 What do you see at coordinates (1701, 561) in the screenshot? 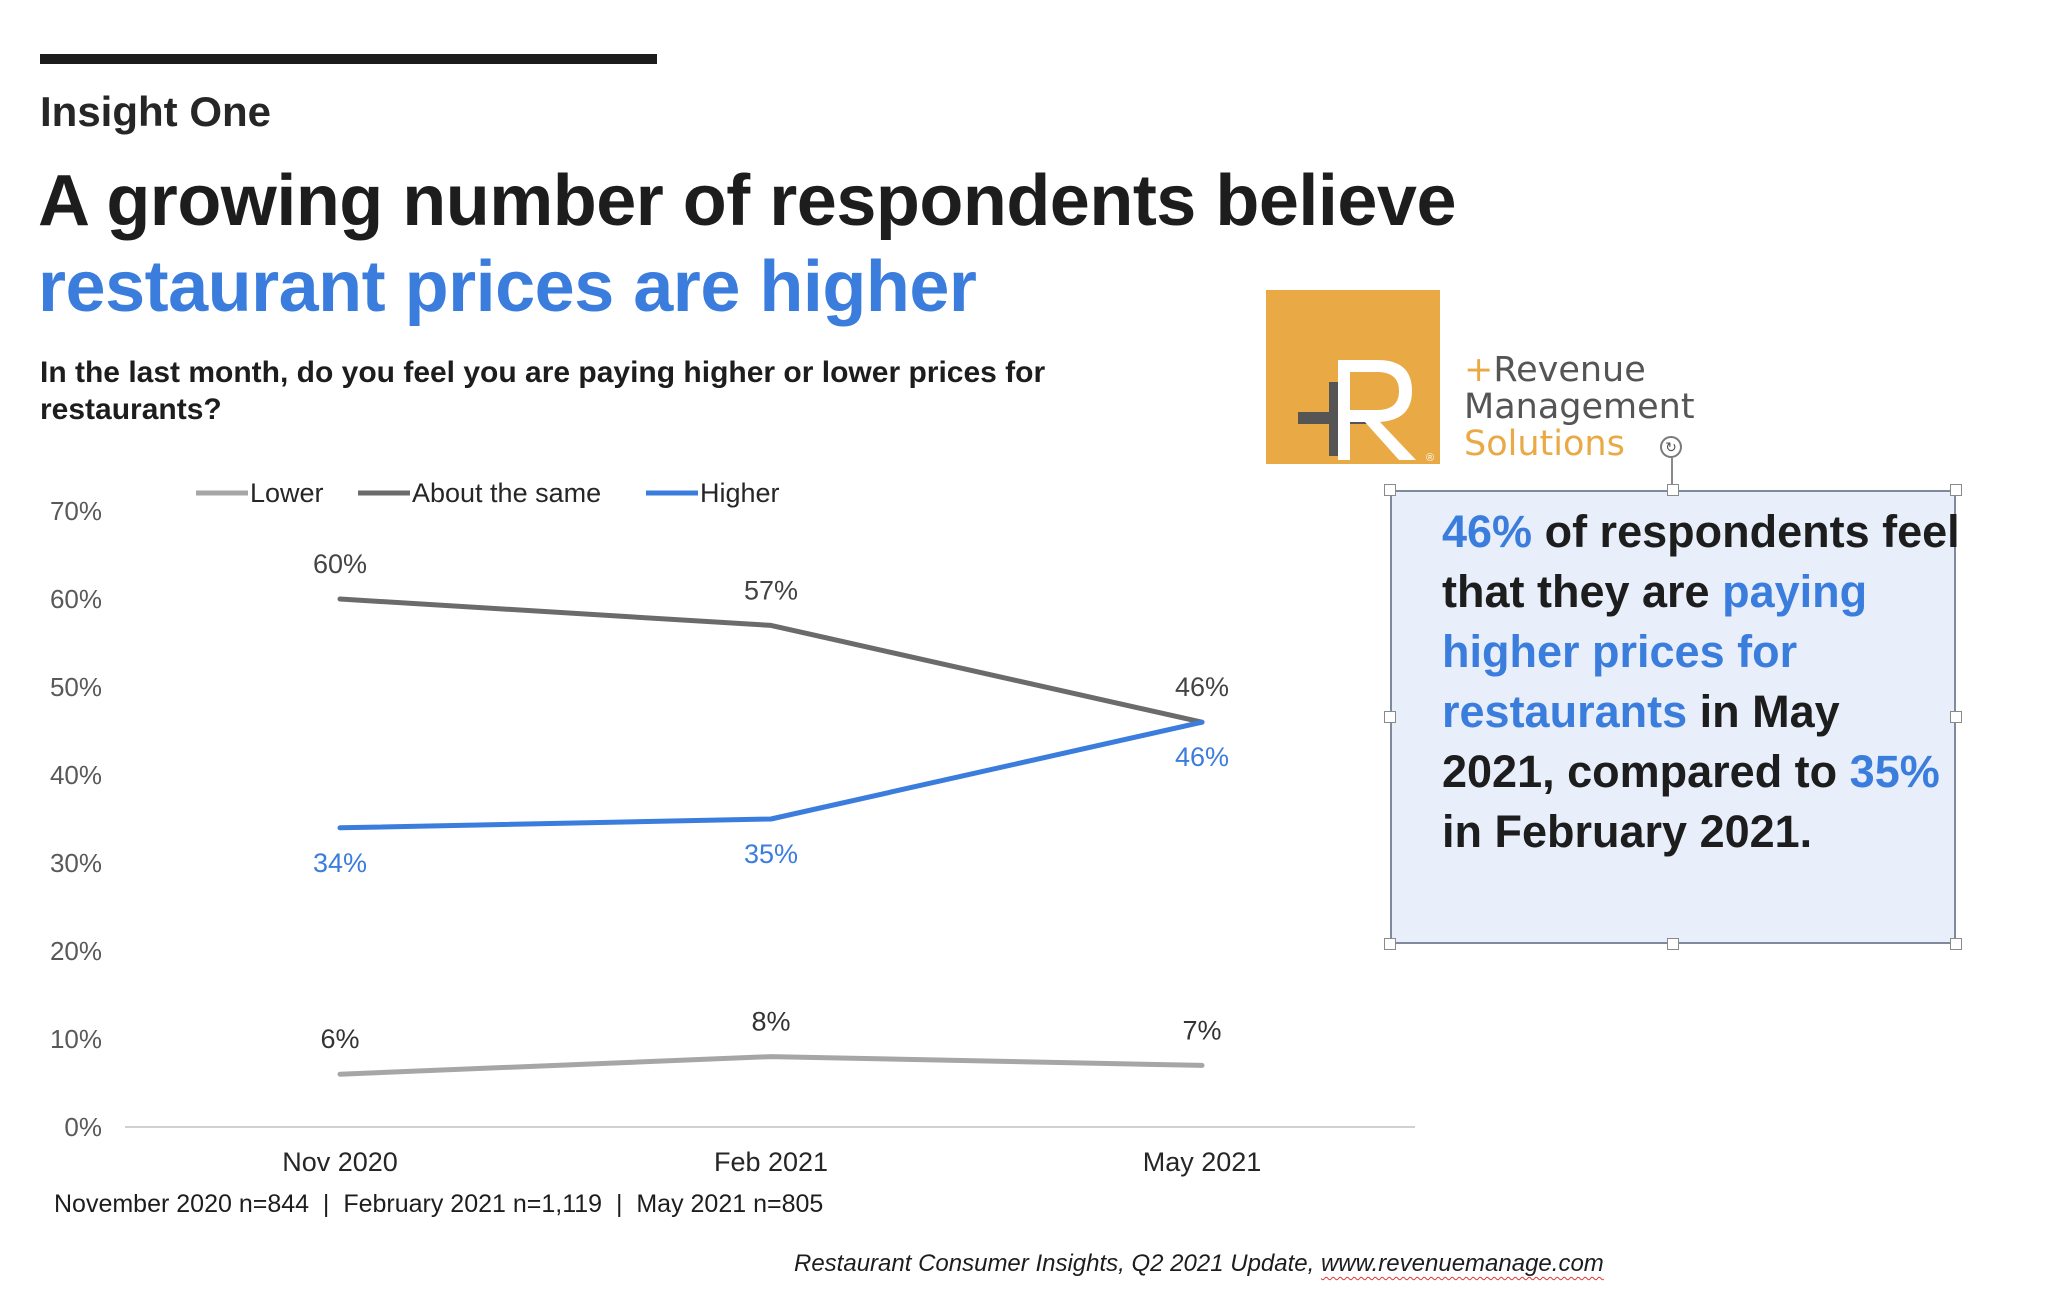
I see `callout-text-part: of respondents feel that they are` at bounding box center [1701, 561].